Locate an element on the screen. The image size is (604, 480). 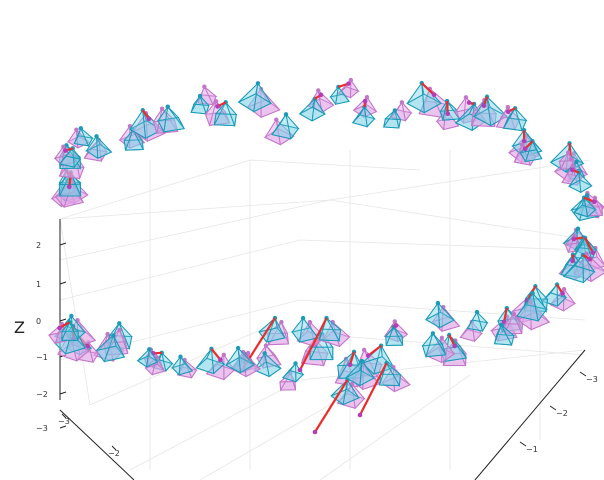
y-tick-label: −1 is located at coordinates (532, 449).